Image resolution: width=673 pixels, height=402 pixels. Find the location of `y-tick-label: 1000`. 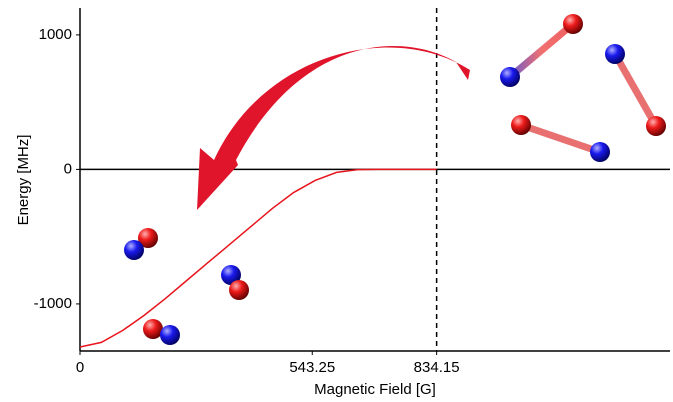

y-tick-label: 1000 is located at coordinates (55, 34).